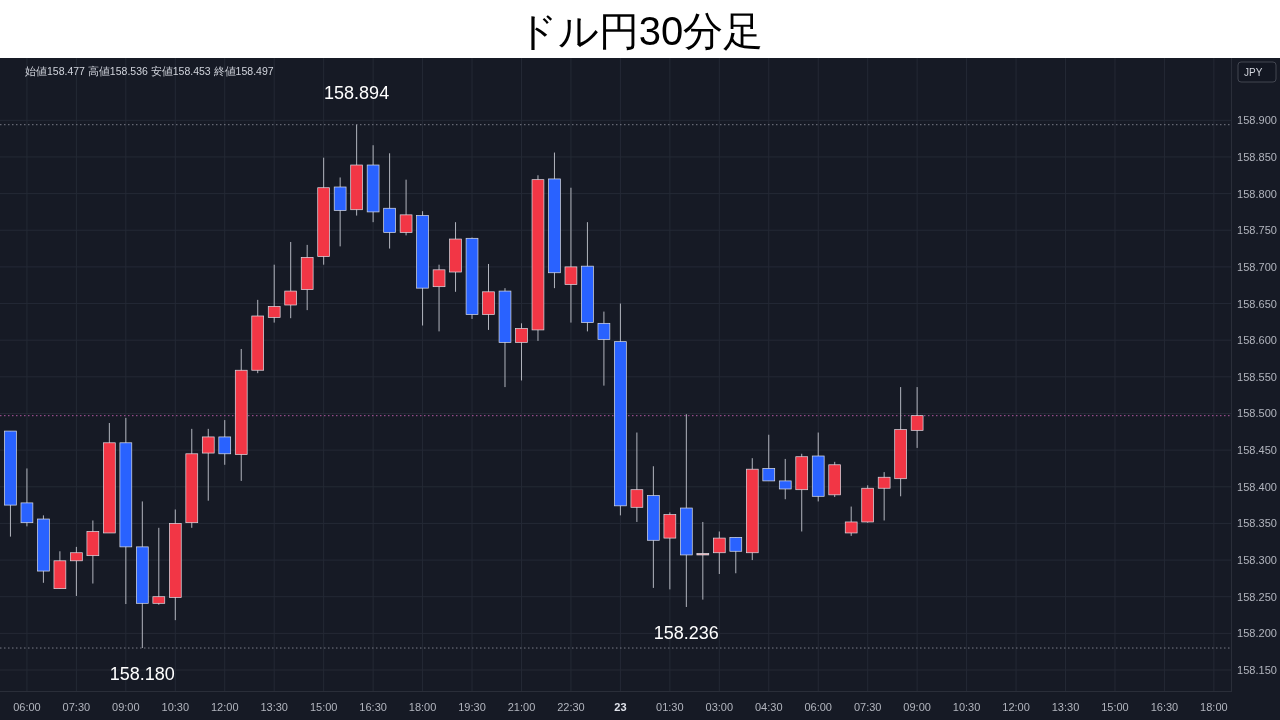  I want to click on x-tick-label: 01:30, so click(670, 707).